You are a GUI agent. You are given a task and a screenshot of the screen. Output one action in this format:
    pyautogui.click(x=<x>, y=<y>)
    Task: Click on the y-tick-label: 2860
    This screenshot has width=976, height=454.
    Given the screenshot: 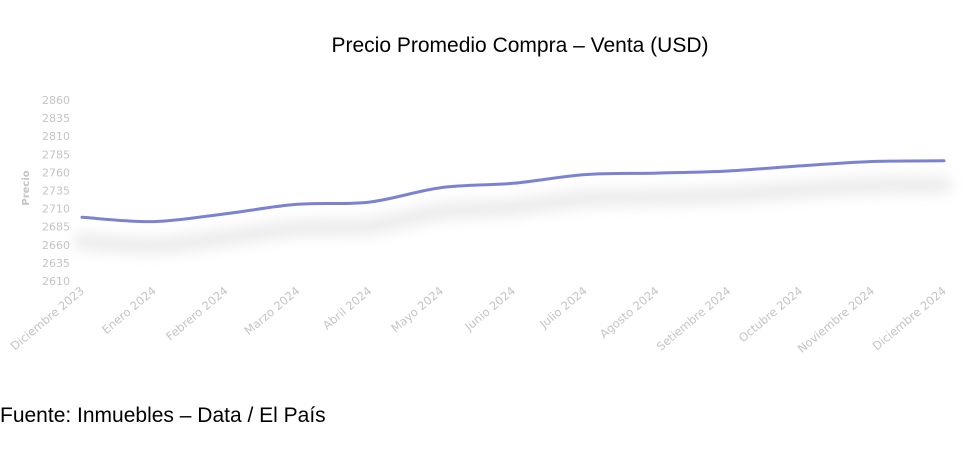 What is the action you would take?
    pyautogui.click(x=56, y=100)
    